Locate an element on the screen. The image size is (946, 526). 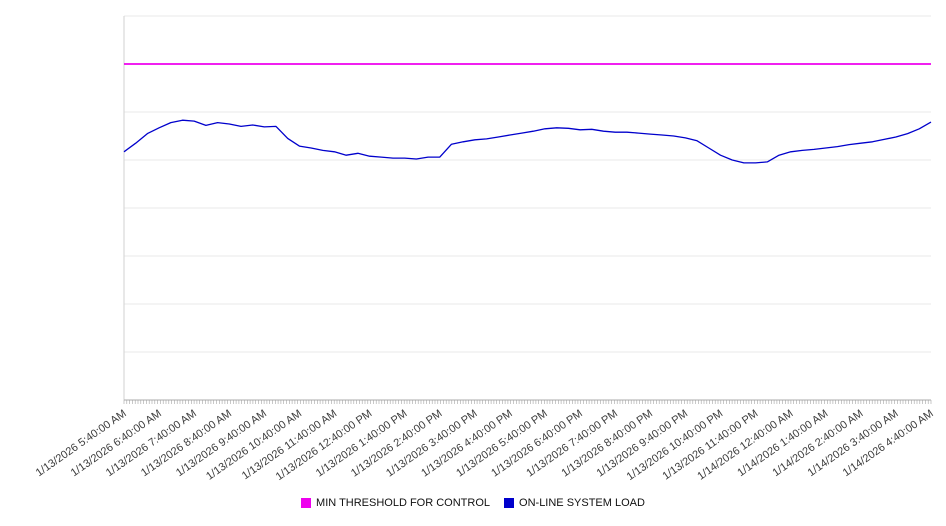
legend-item-load: ON-LINE SYSTEM LOAD is located at coordinates (574, 503).